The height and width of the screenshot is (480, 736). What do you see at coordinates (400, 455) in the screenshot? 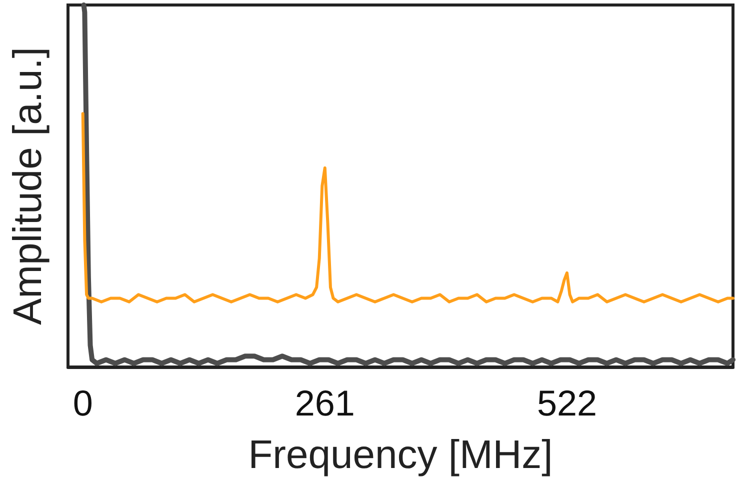
I see `x-axis-title: Frequency [MHz]` at bounding box center [400, 455].